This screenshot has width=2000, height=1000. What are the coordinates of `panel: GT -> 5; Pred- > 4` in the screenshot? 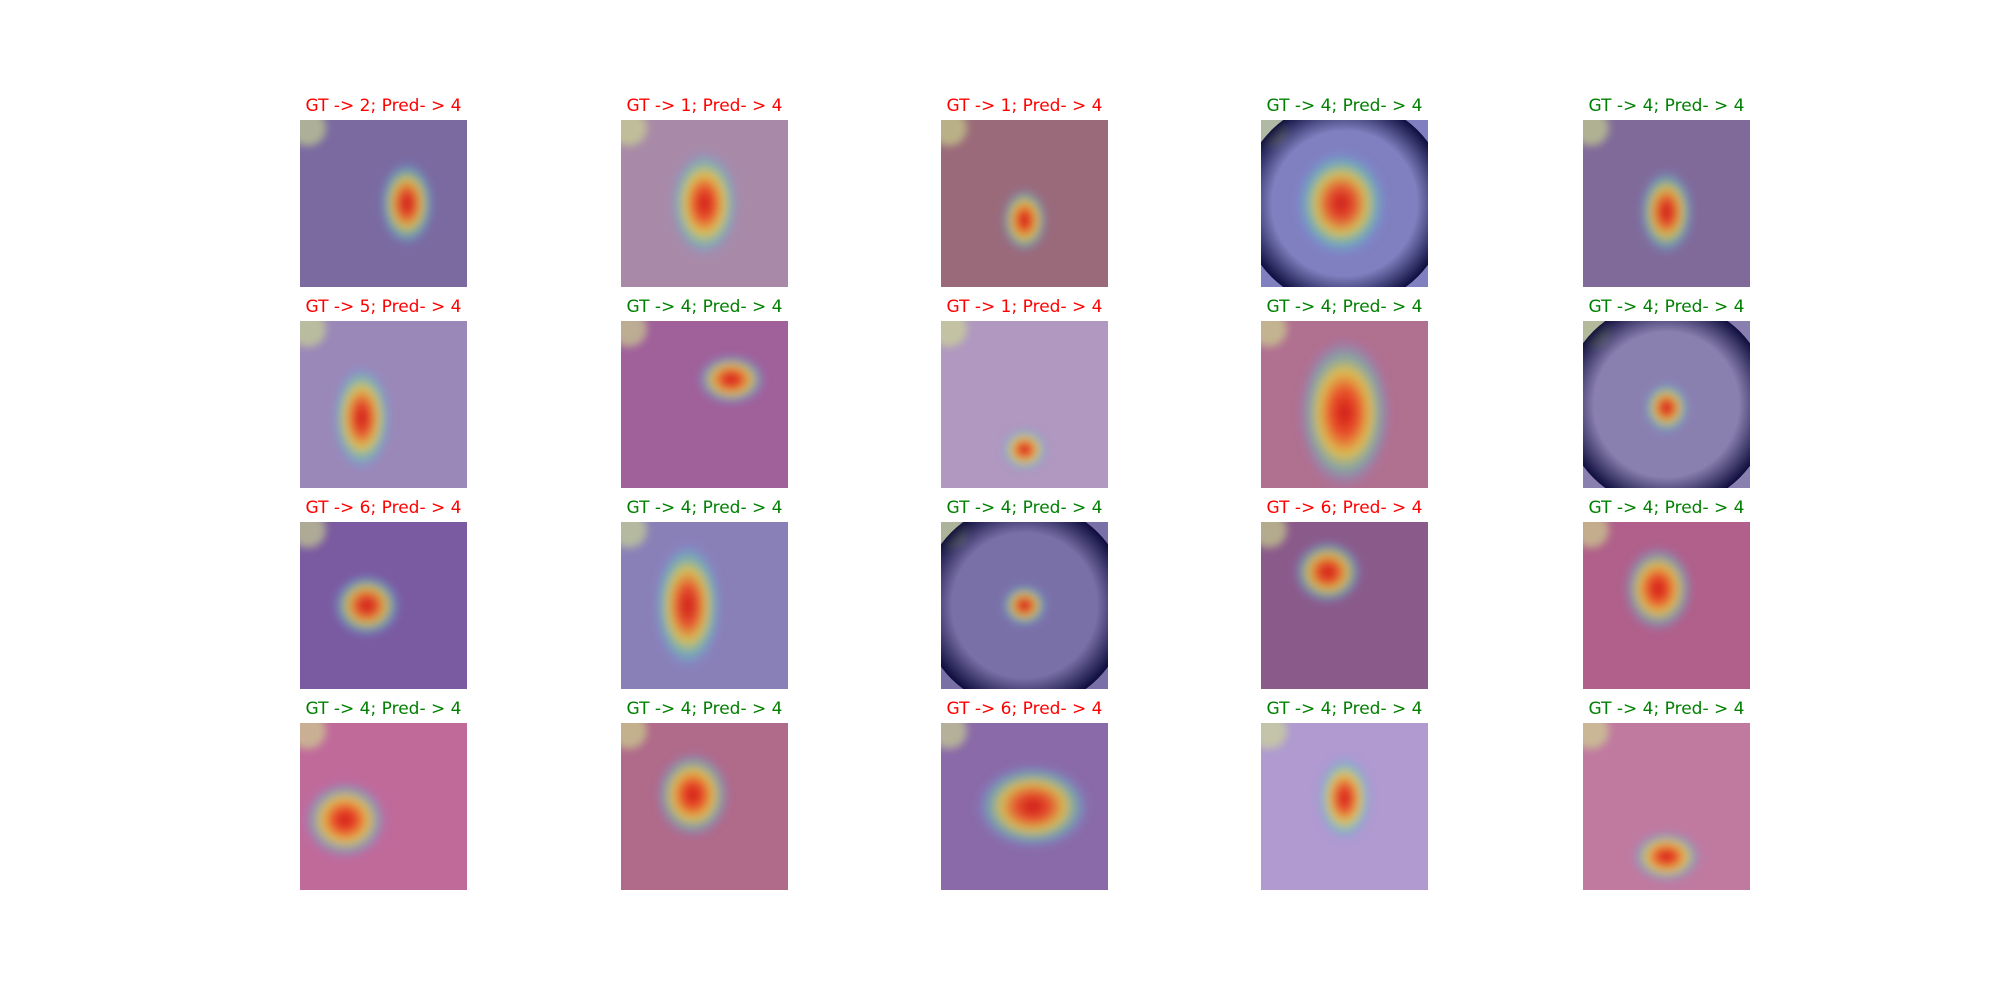 It's located at (383, 392).